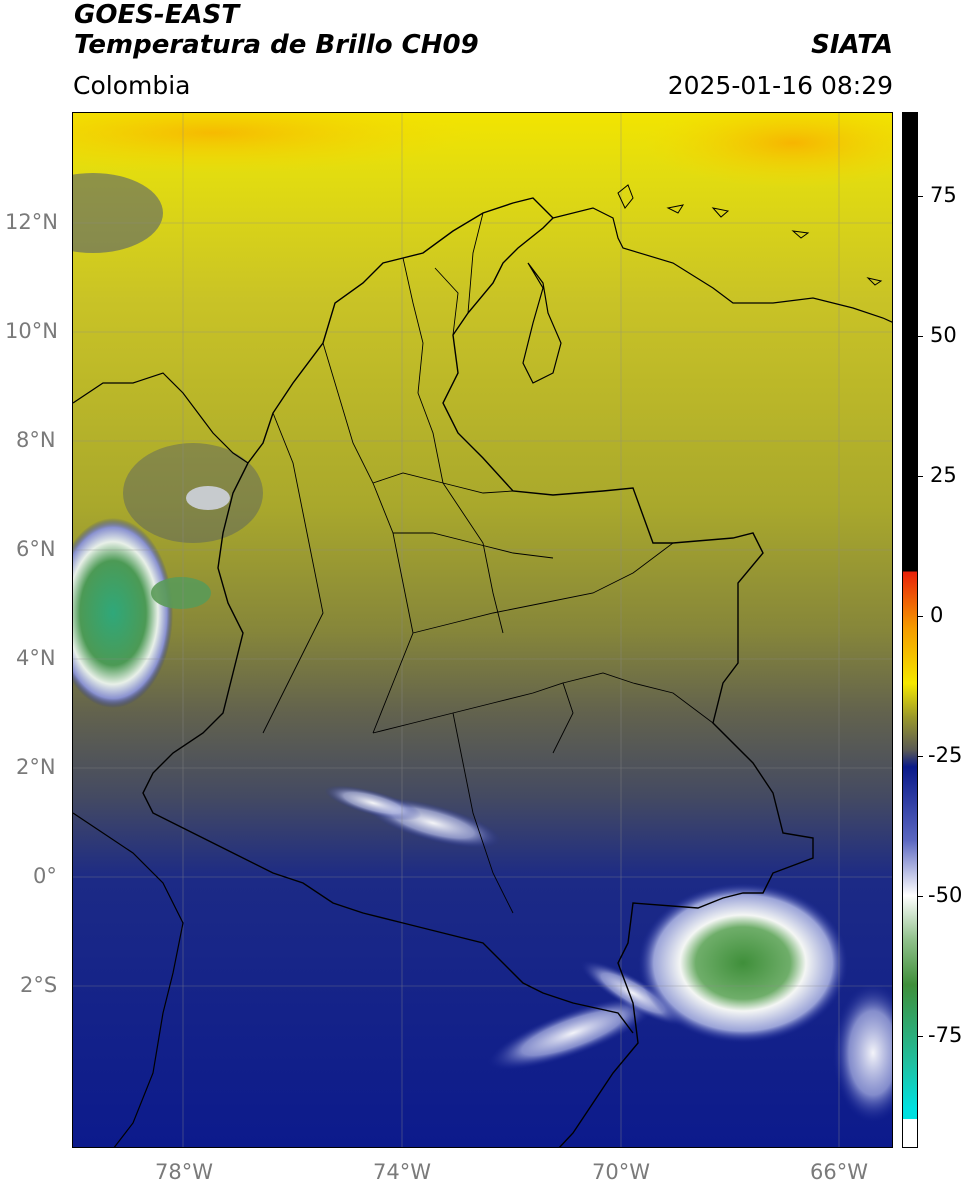 The width and height of the screenshot is (966, 1190). I want to click on product-title: Temperatura de Brillo CH09, so click(276, 45).